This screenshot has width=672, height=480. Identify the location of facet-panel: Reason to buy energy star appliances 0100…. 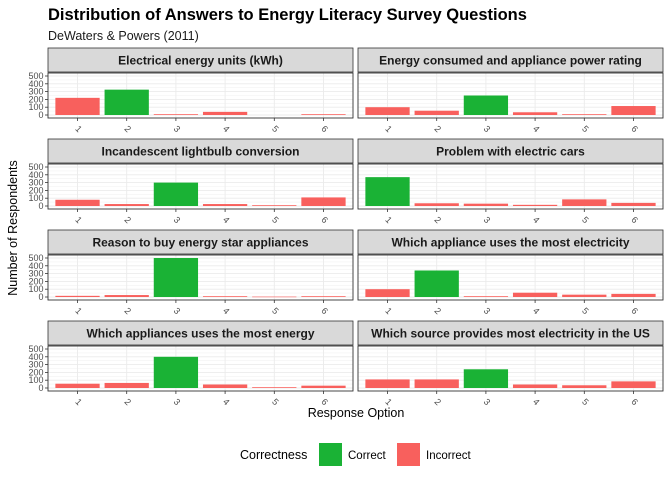
(191, 273).